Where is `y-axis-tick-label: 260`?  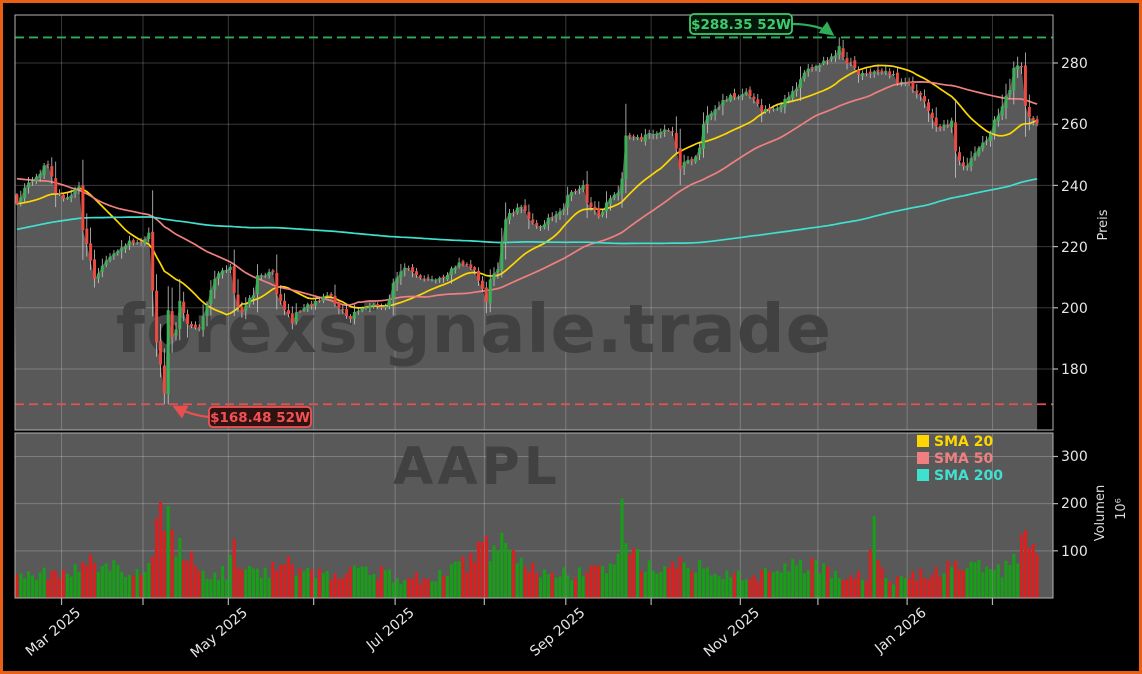
y-axis-tick-label: 260 is located at coordinates (1074, 125).